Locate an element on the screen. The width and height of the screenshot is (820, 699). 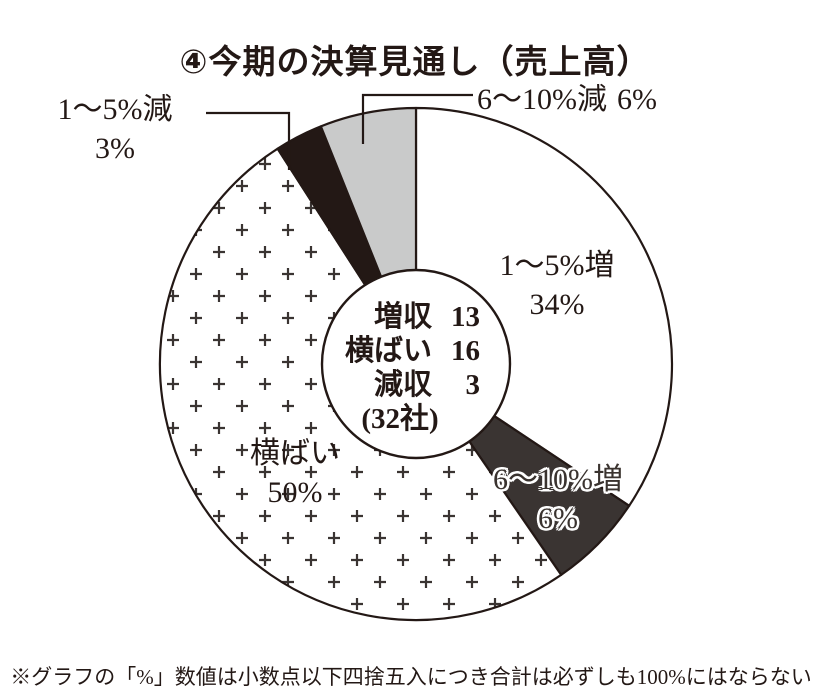
label-flat: 横ばい 50% is located at coordinates (295, 473).